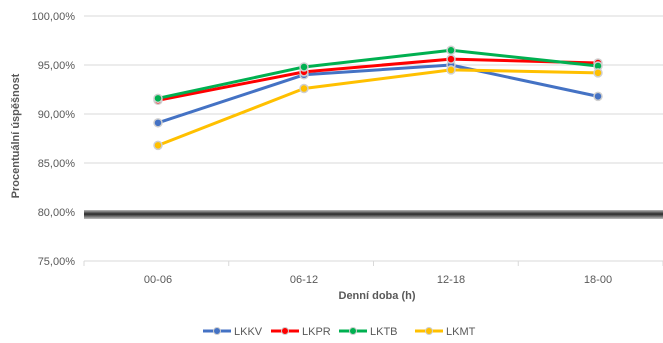 The height and width of the screenshot is (343, 663). What do you see at coordinates (57, 262) in the screenshot?
I see `y-tick-label: 75,00%` at bounding box center [57, 262].